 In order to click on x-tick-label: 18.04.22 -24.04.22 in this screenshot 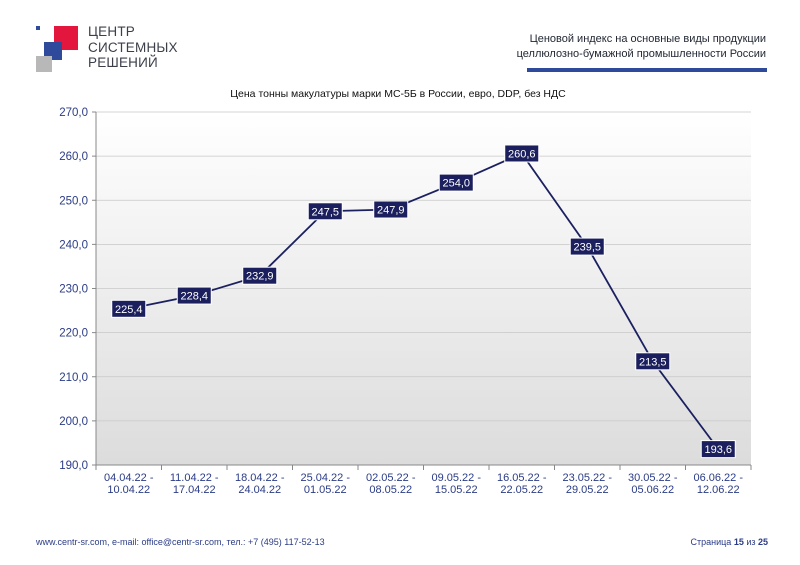, I will do `click(260, 484)`.